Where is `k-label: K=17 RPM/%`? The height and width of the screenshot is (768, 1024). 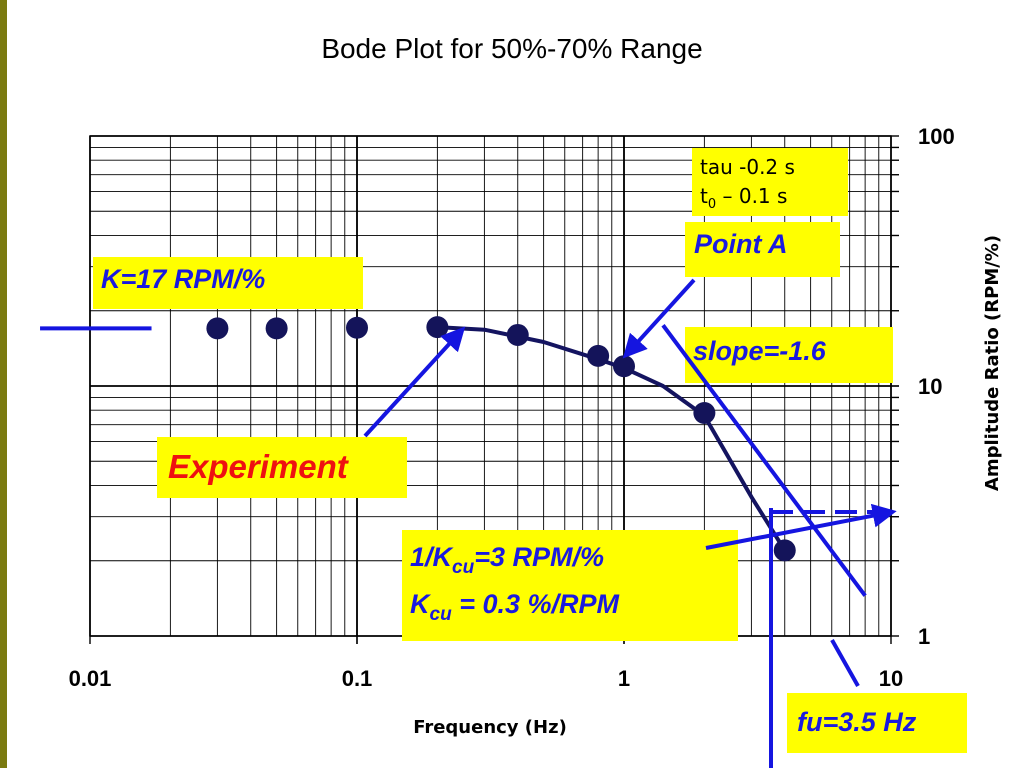
k-label: K=17 RPM/% is located at coordinates (183, 279).